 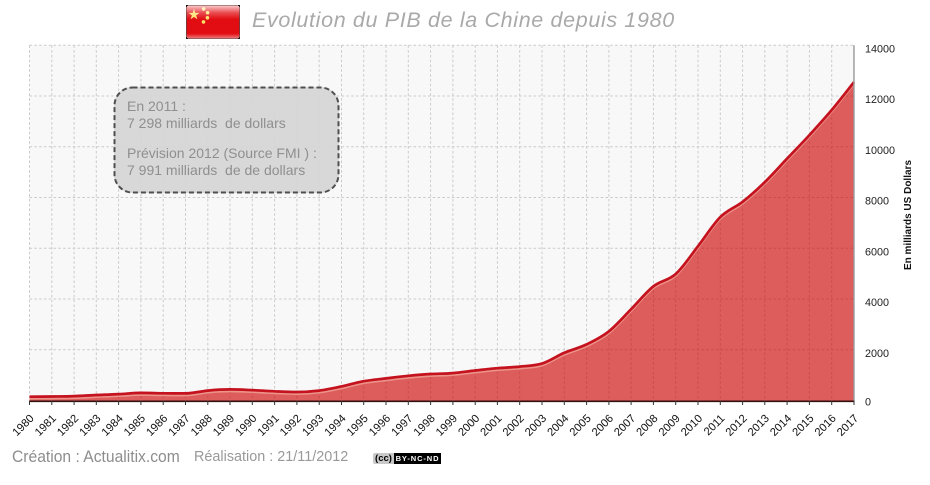 What do you see at coordinates (877, 202) in the screenshot?
I see `svg-text: 8000` at bounding box center [877, 202].